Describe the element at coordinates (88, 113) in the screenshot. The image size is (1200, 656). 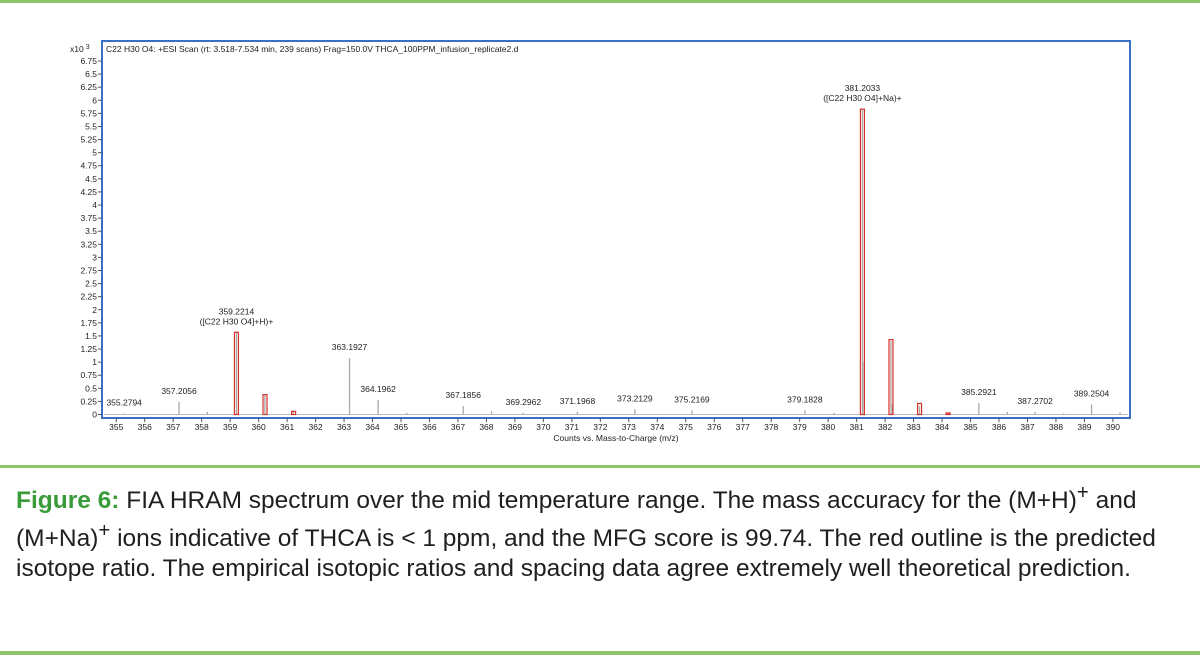
I see `y-tick-label: 5.75` at that location.